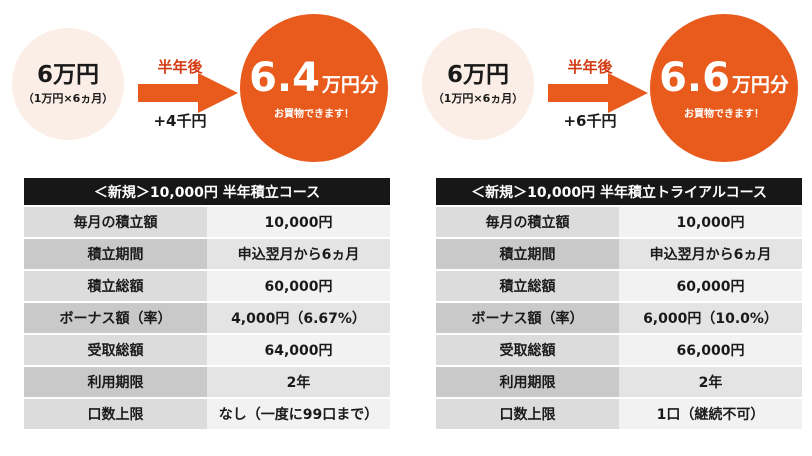  Describe the element at coordinates (694, 77) in the screenshot. I see `result-amount: 6.6` at that location.